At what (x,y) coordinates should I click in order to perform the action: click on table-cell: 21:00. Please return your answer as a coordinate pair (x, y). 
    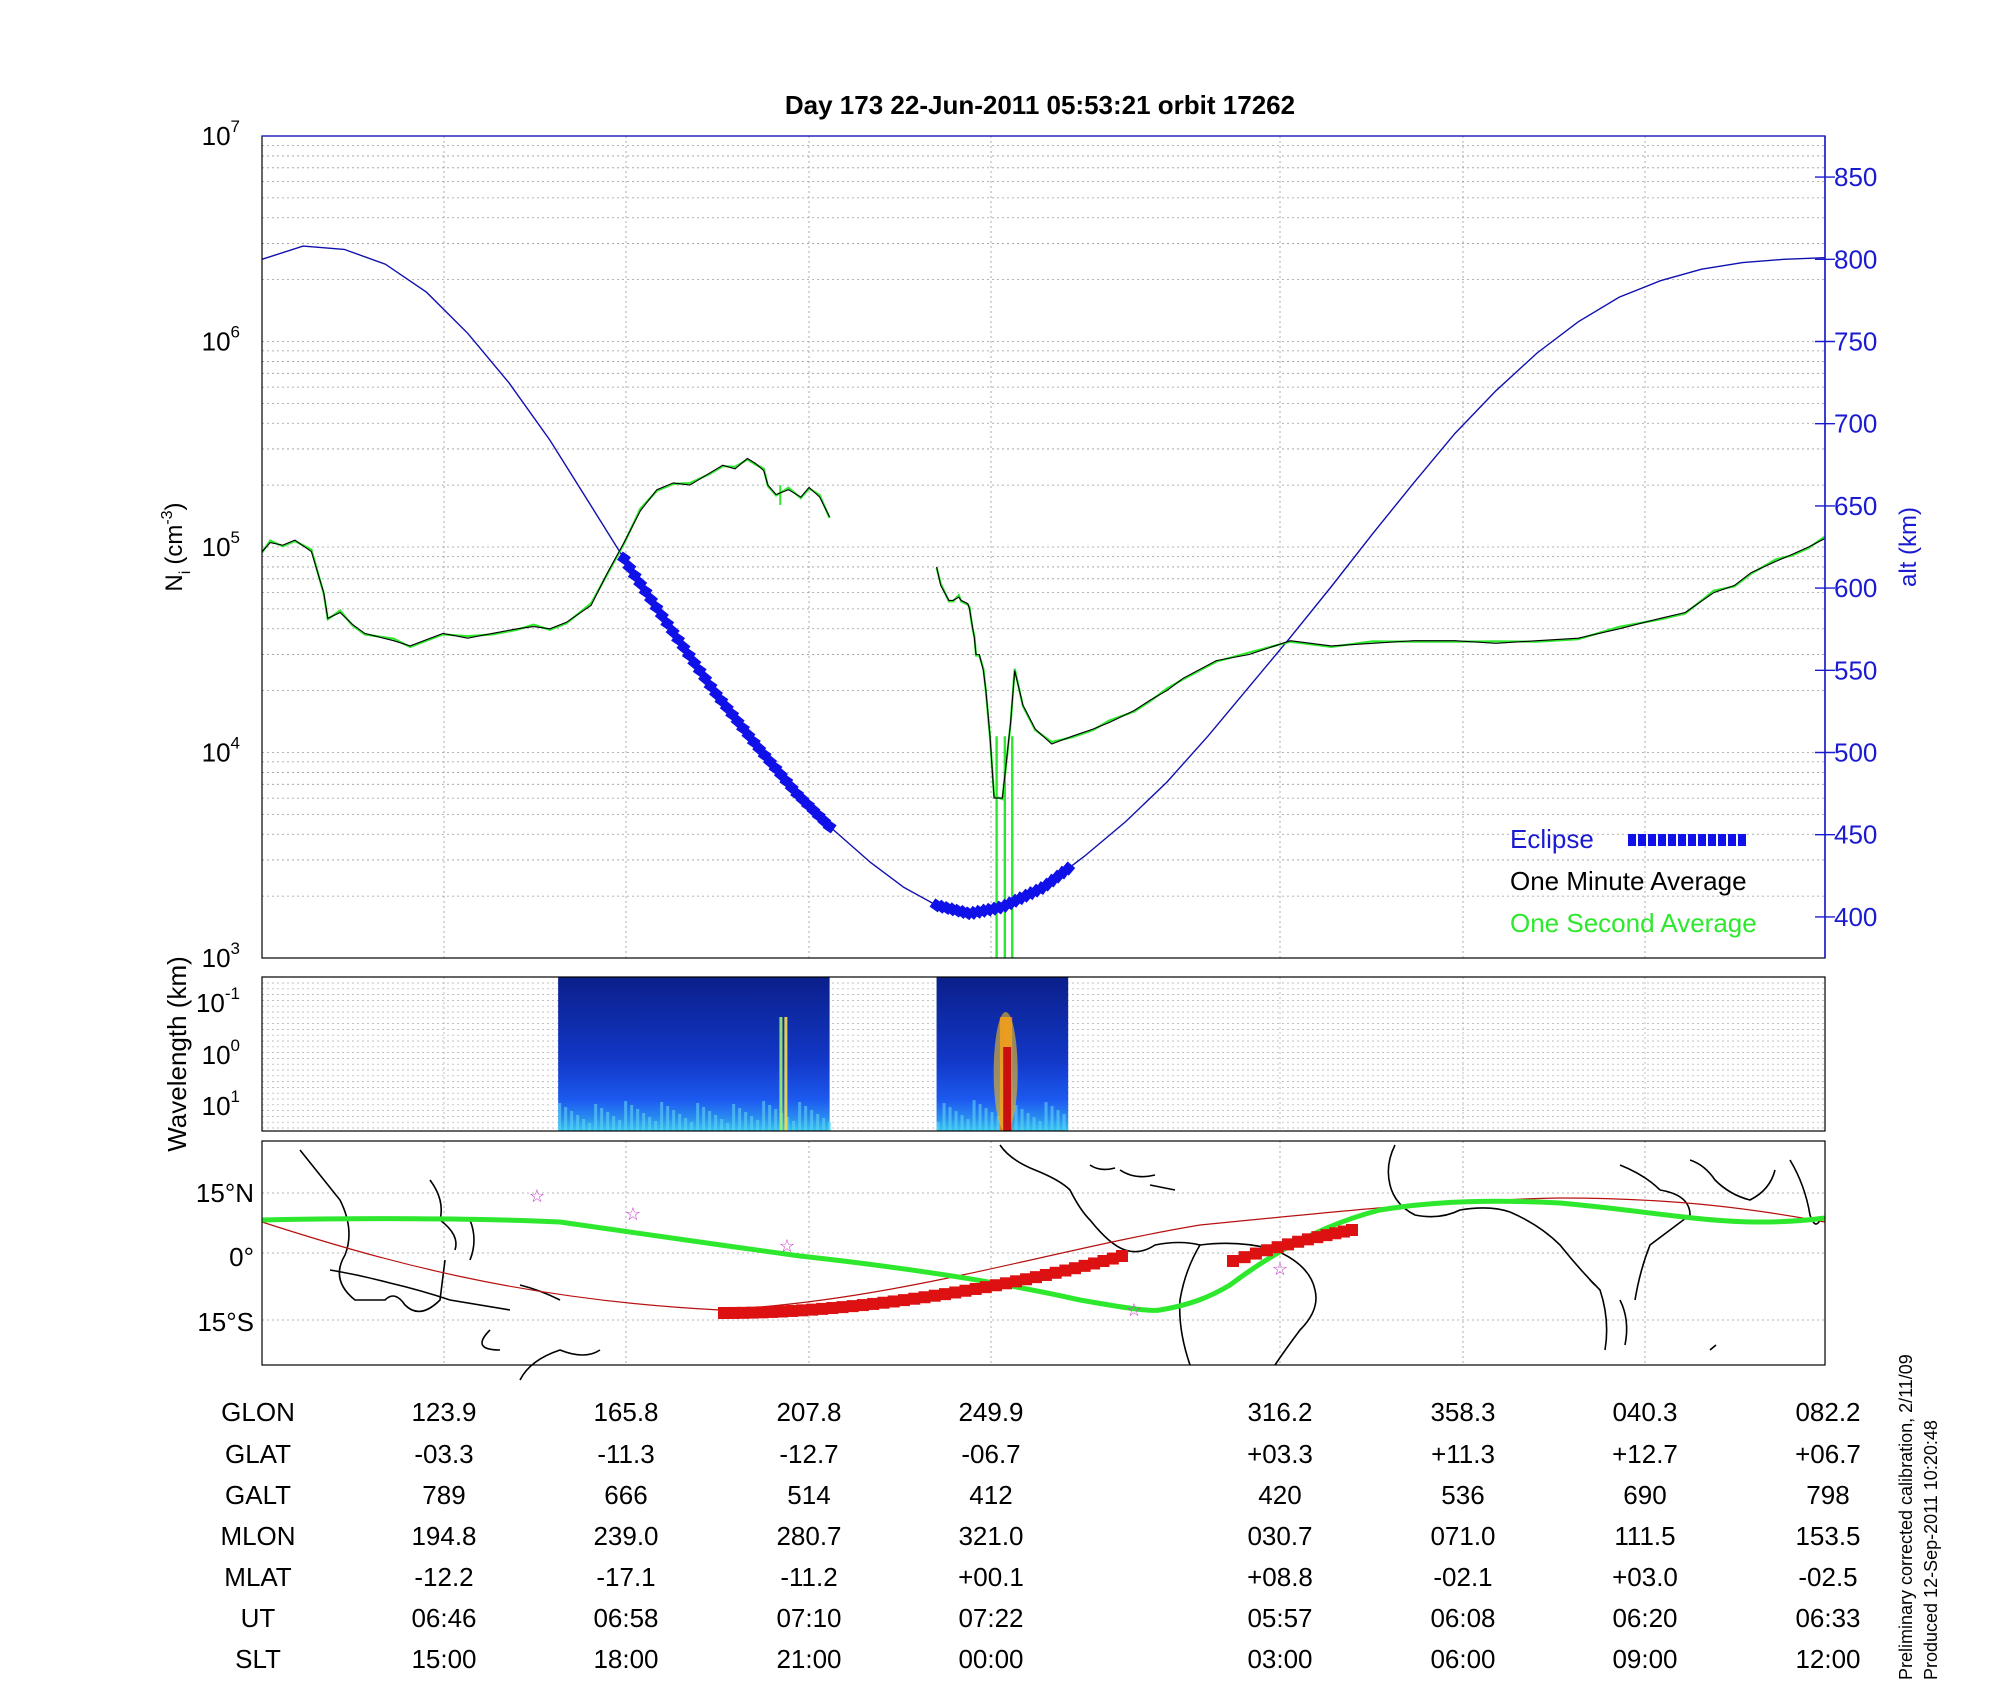
    Looking at the image, I should click on (808, 1659).